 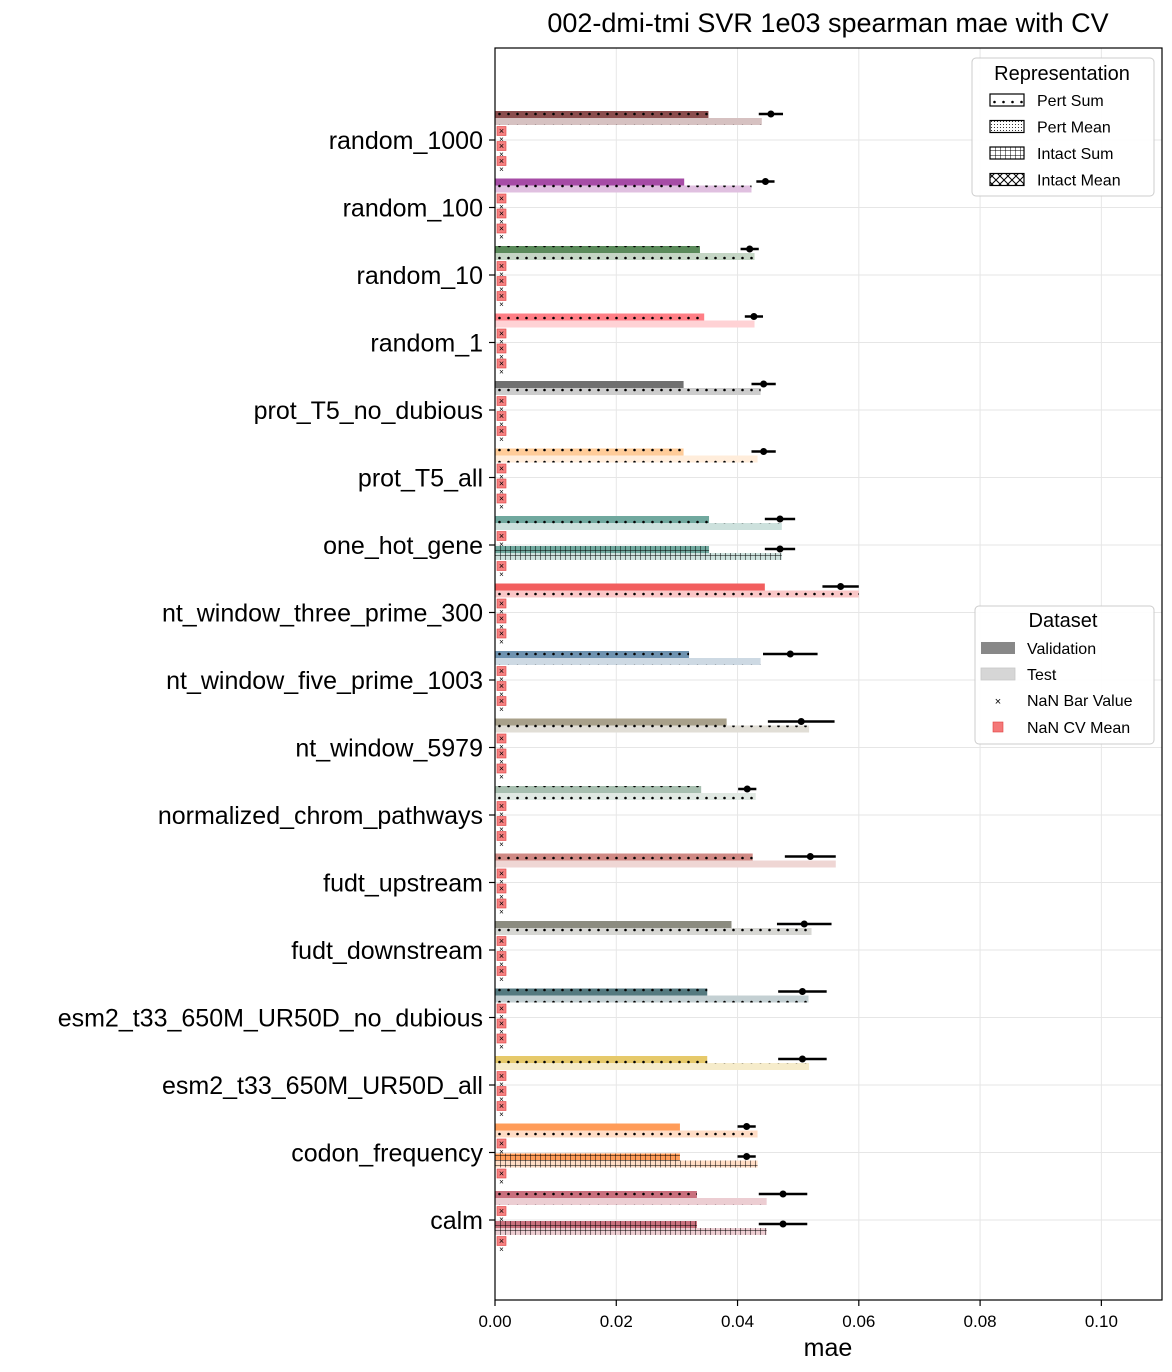 I want to click on legend-label: Intact Sum, so click(x=1075, y=154).